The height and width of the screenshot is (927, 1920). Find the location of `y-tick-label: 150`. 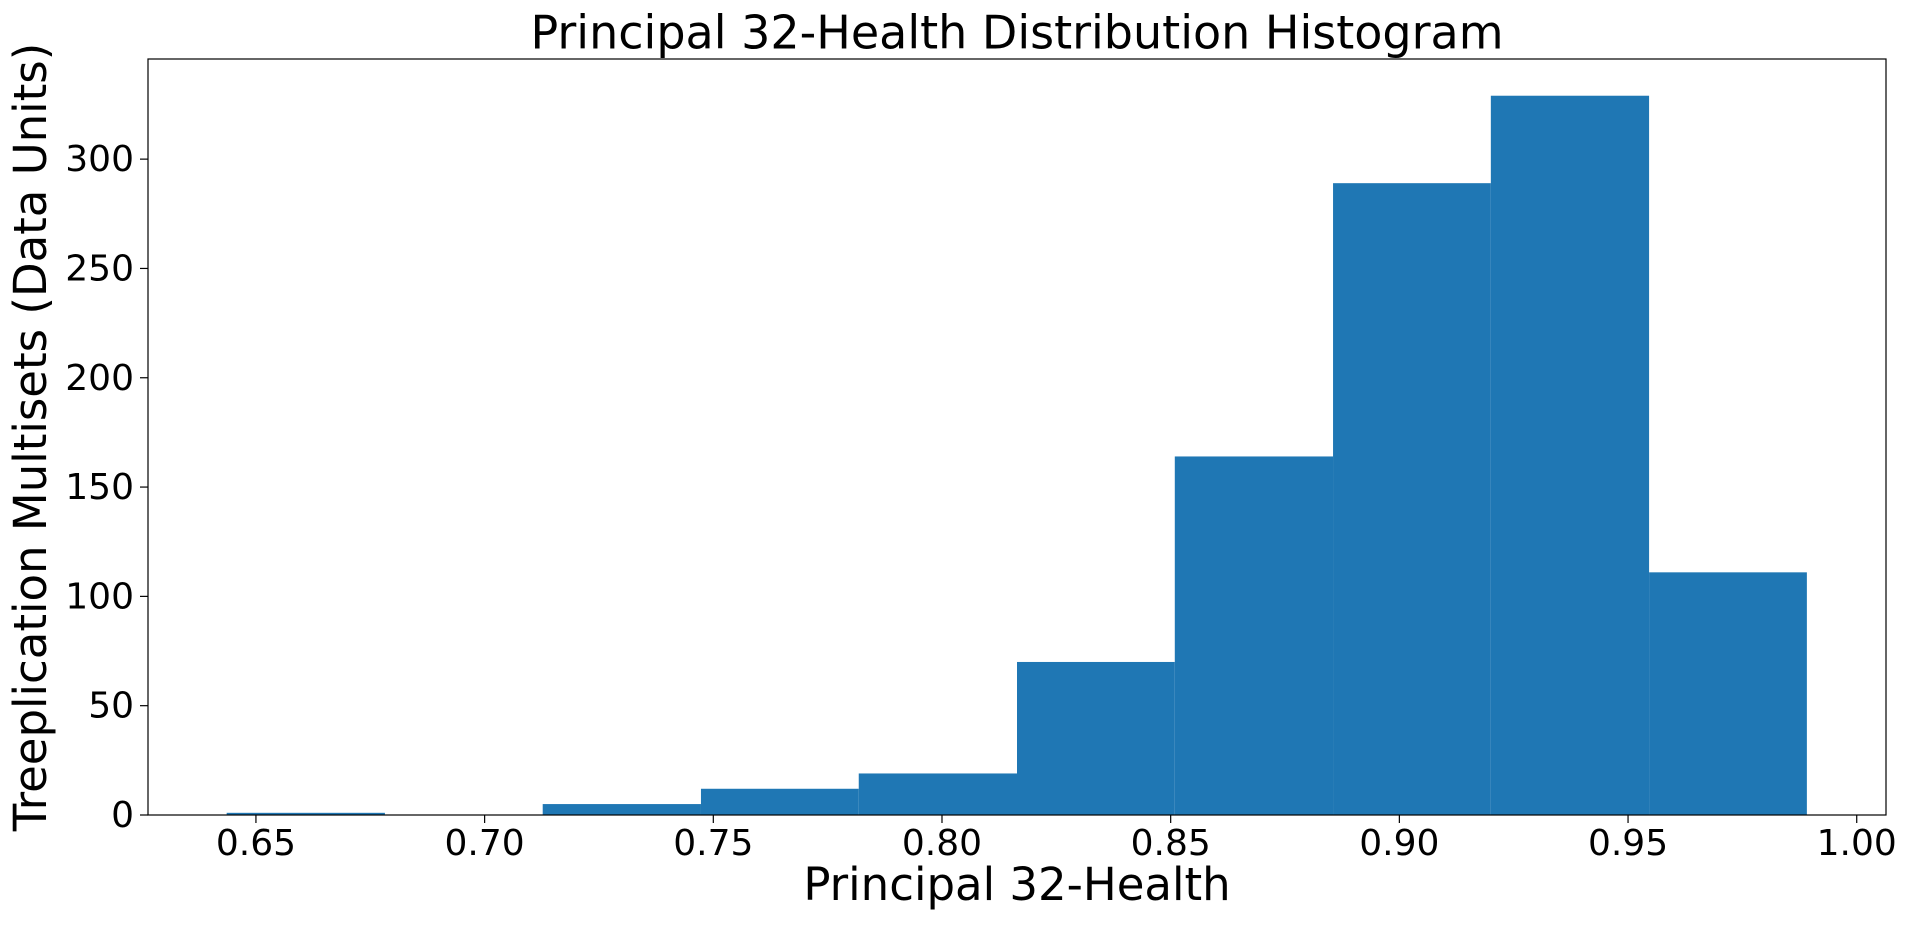

y-tick-label: 150 is located at coordinates (99, 487).